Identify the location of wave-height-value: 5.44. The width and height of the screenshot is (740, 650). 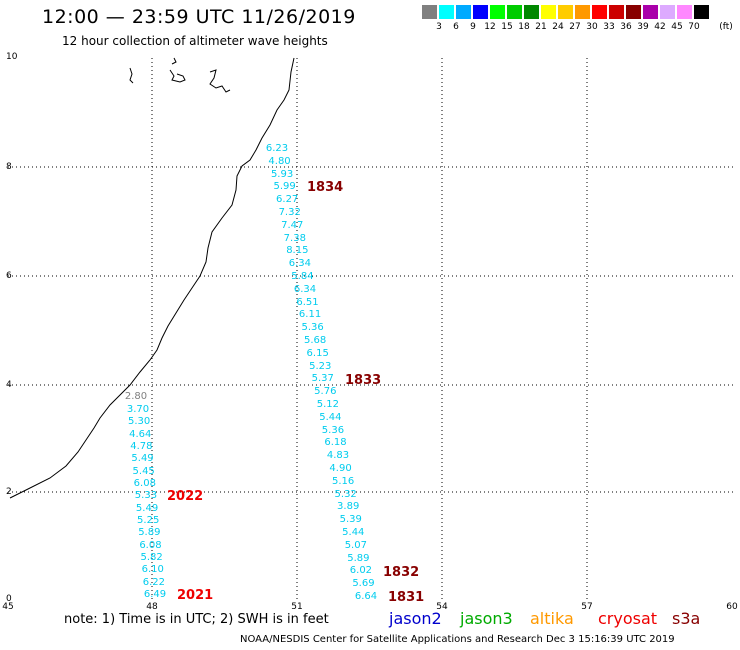
(330, 417).